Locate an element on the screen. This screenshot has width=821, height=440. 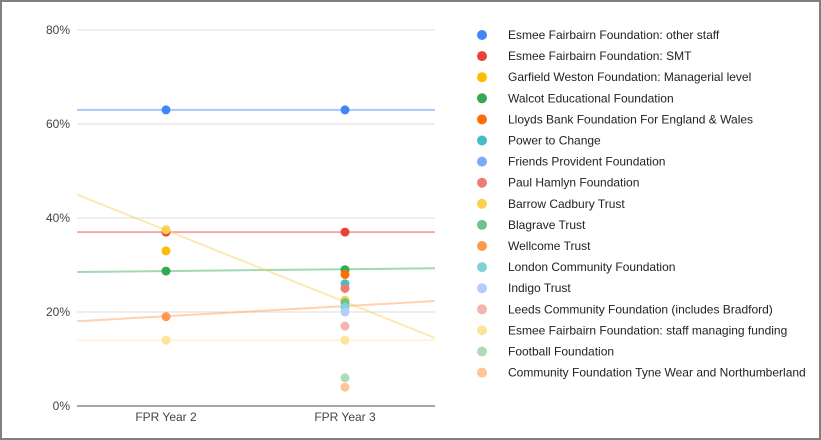
y-tick-label: 0% is located at coordinates (62, 406).